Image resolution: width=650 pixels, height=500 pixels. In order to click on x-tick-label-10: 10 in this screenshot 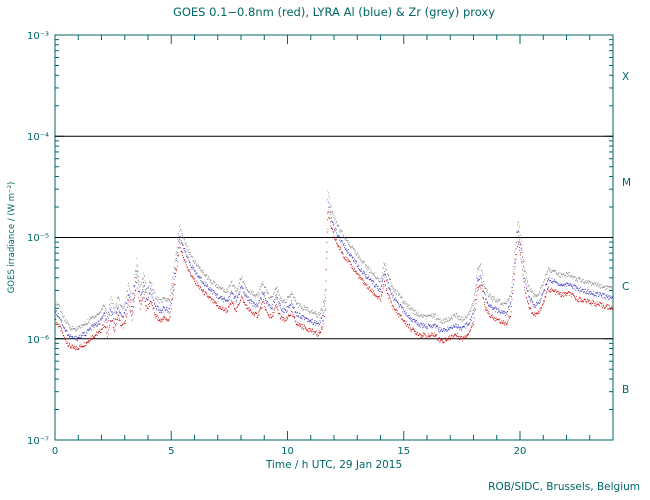, I will do `click(287, 451)`.